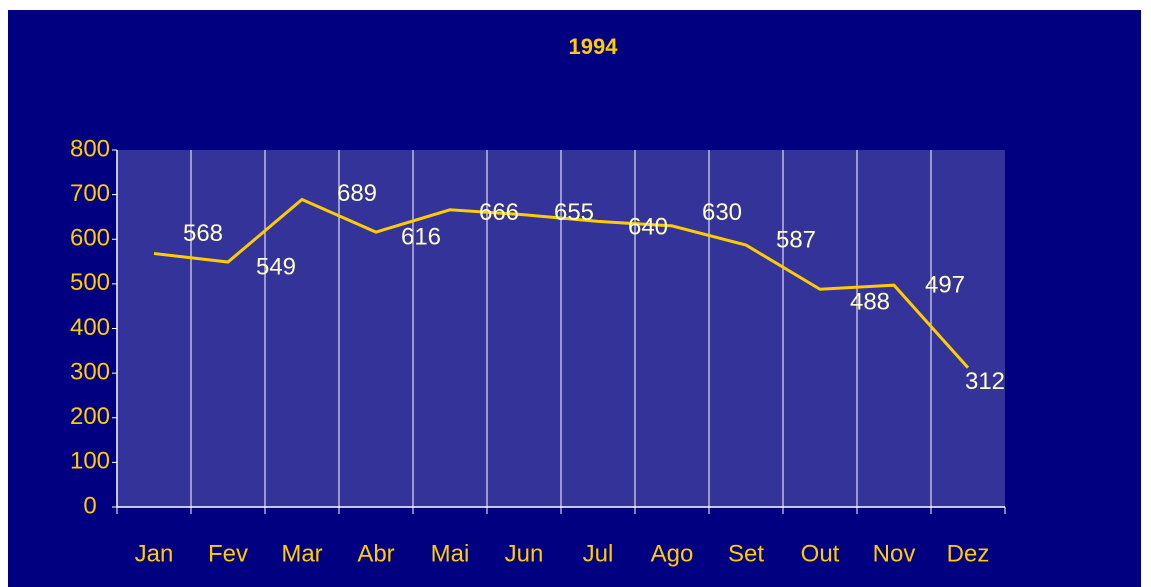 This screenshot has width=1151, height=587. What do you see at coordinates (450, 553) in the screenshot?
I see `x-tick-label: Mai` at bounding box center [450, 553].